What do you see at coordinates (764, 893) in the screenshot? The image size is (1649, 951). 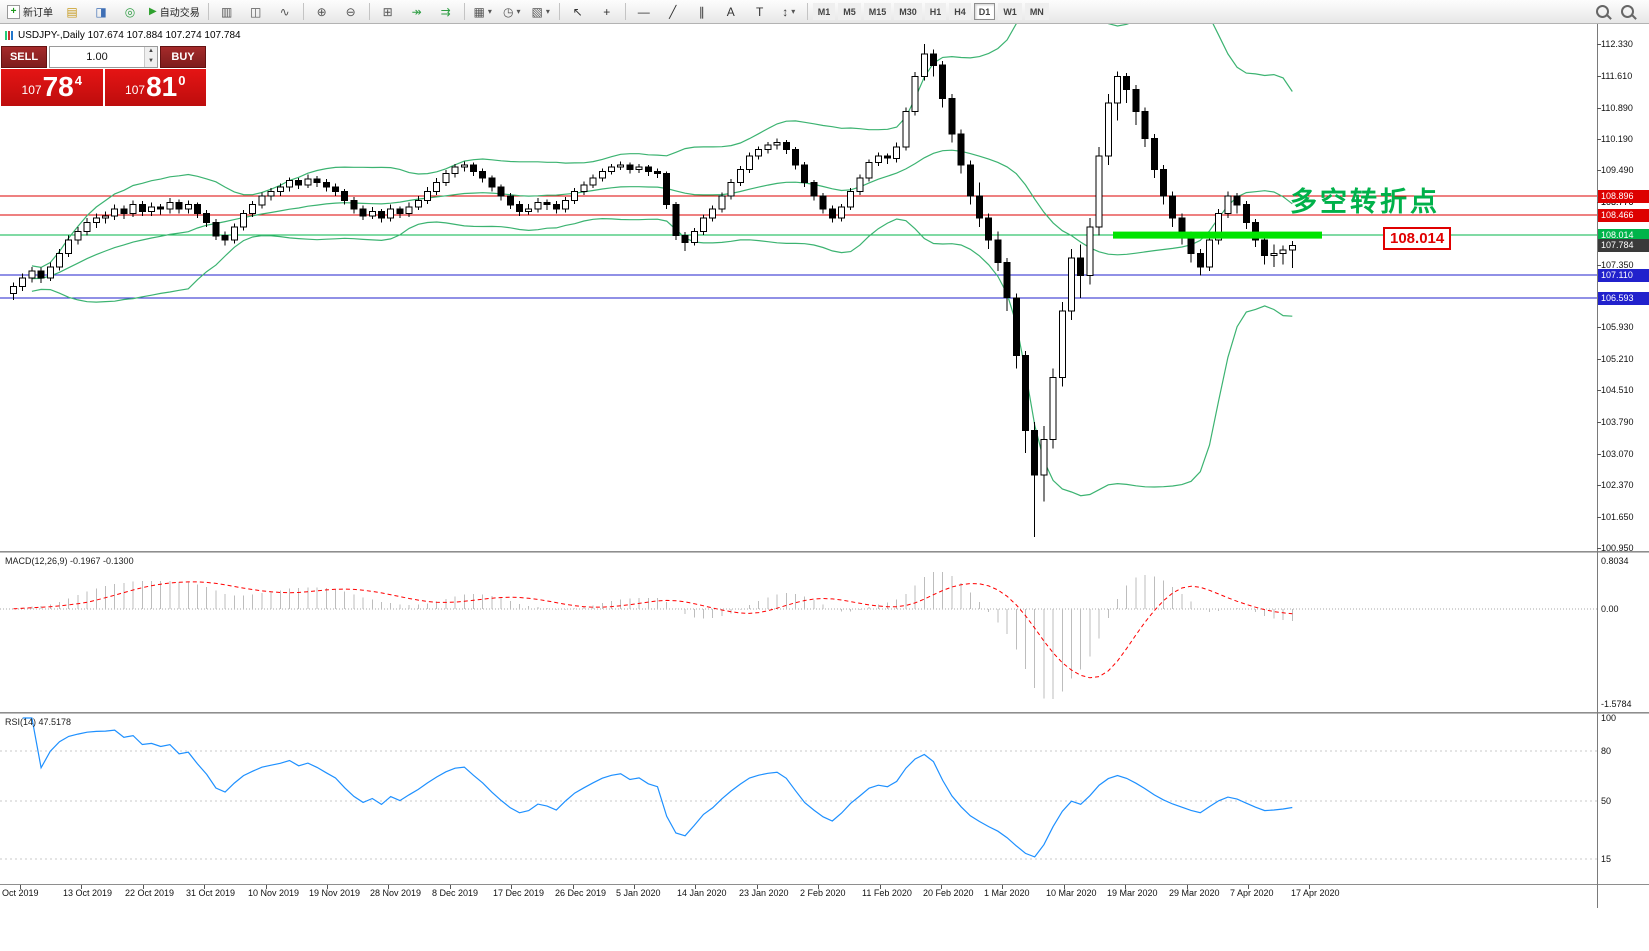 I see `time-axis-label: 23 Jan 2020` at bounding box center [764, 893].